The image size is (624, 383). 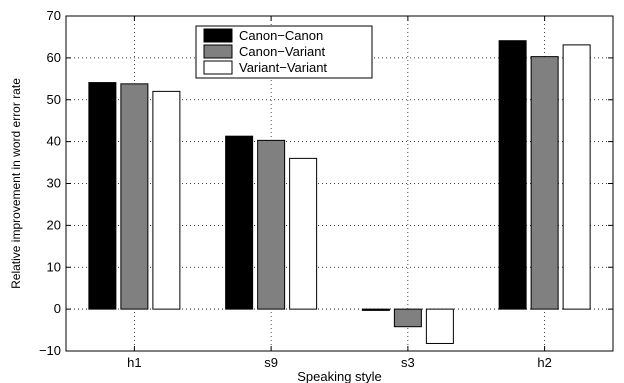 I want to click on x-tick-label: h2, so click(x=544, y=362).